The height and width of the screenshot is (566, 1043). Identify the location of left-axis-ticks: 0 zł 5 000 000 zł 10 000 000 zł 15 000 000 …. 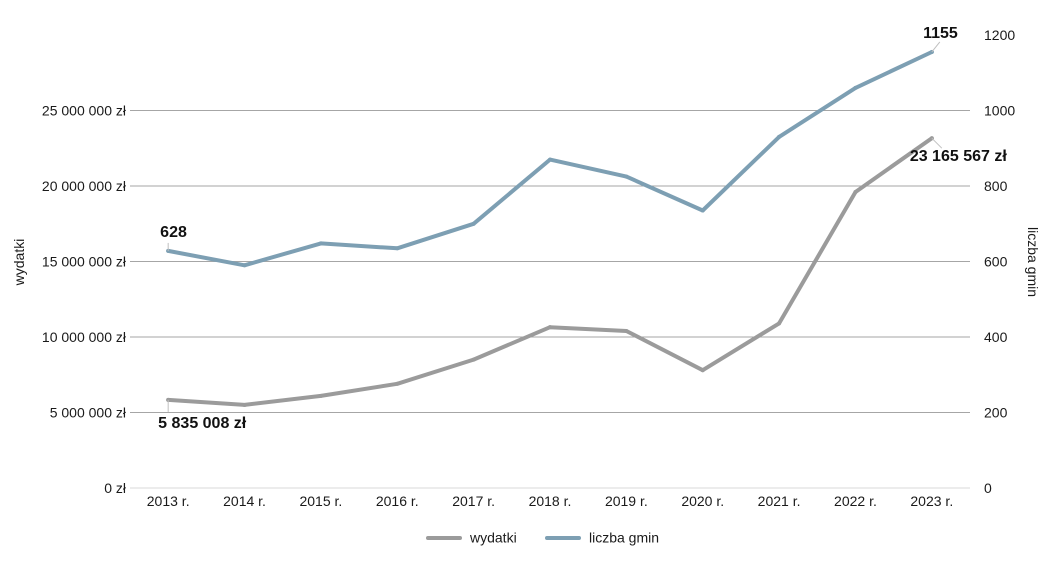
(84, 300).